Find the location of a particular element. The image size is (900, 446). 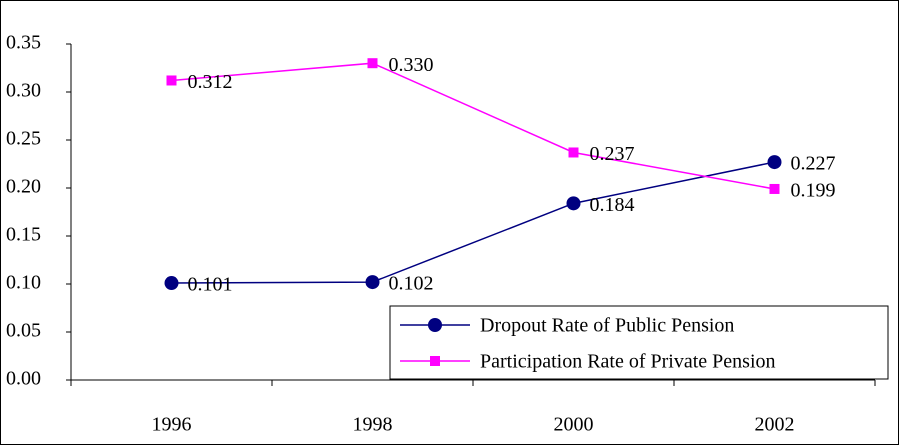

x-tick-label: 1998 is located at coordinates (373, 425).